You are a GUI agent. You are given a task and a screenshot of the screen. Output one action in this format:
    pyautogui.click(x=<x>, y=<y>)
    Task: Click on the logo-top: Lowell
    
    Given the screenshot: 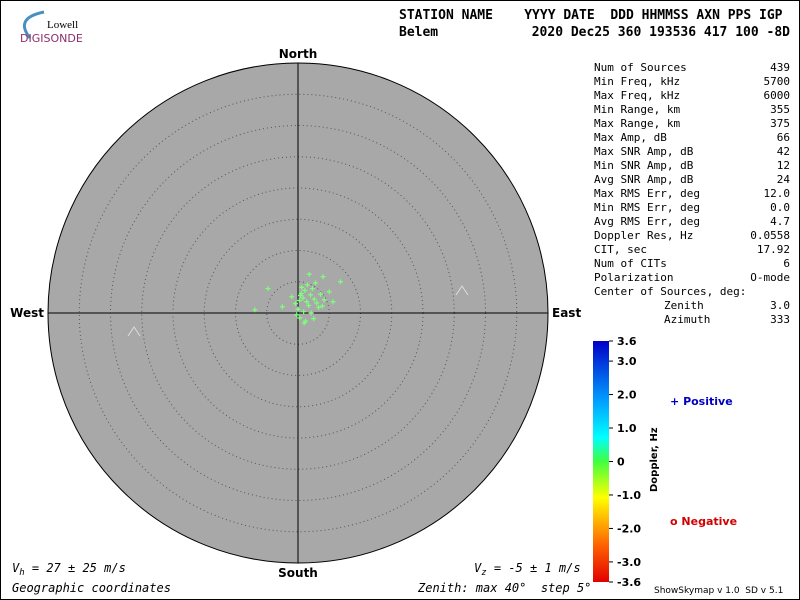 What is the action you would take?
    pyautogui.click(x=62, y=25)
    